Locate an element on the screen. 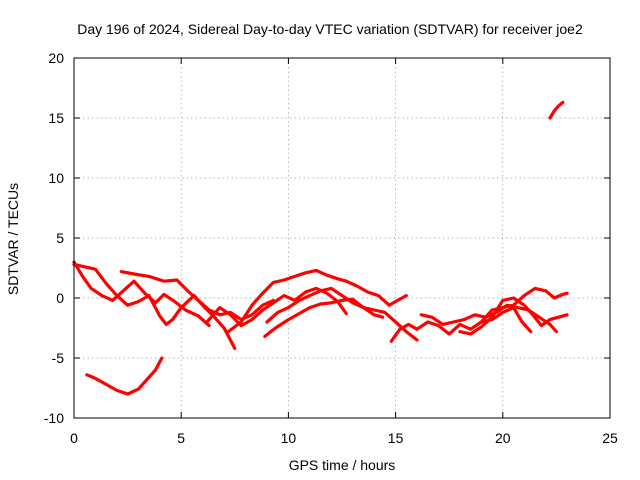 This screenshot has width=640, height=480. y-axis-label: SDTVAR / TECUs is located at coordinates (13, 239).